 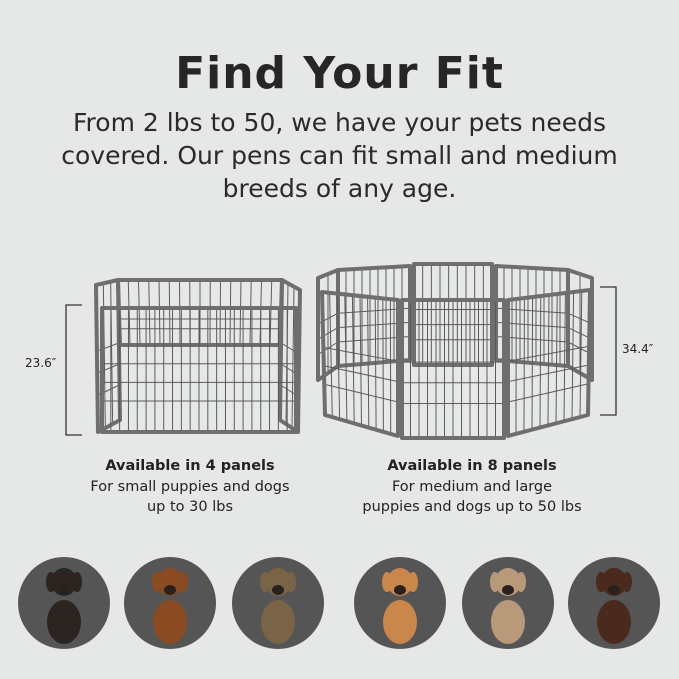 I want to click on caption-text: puppies and dogs up to 50 lbs, so click(x=472, y=507).